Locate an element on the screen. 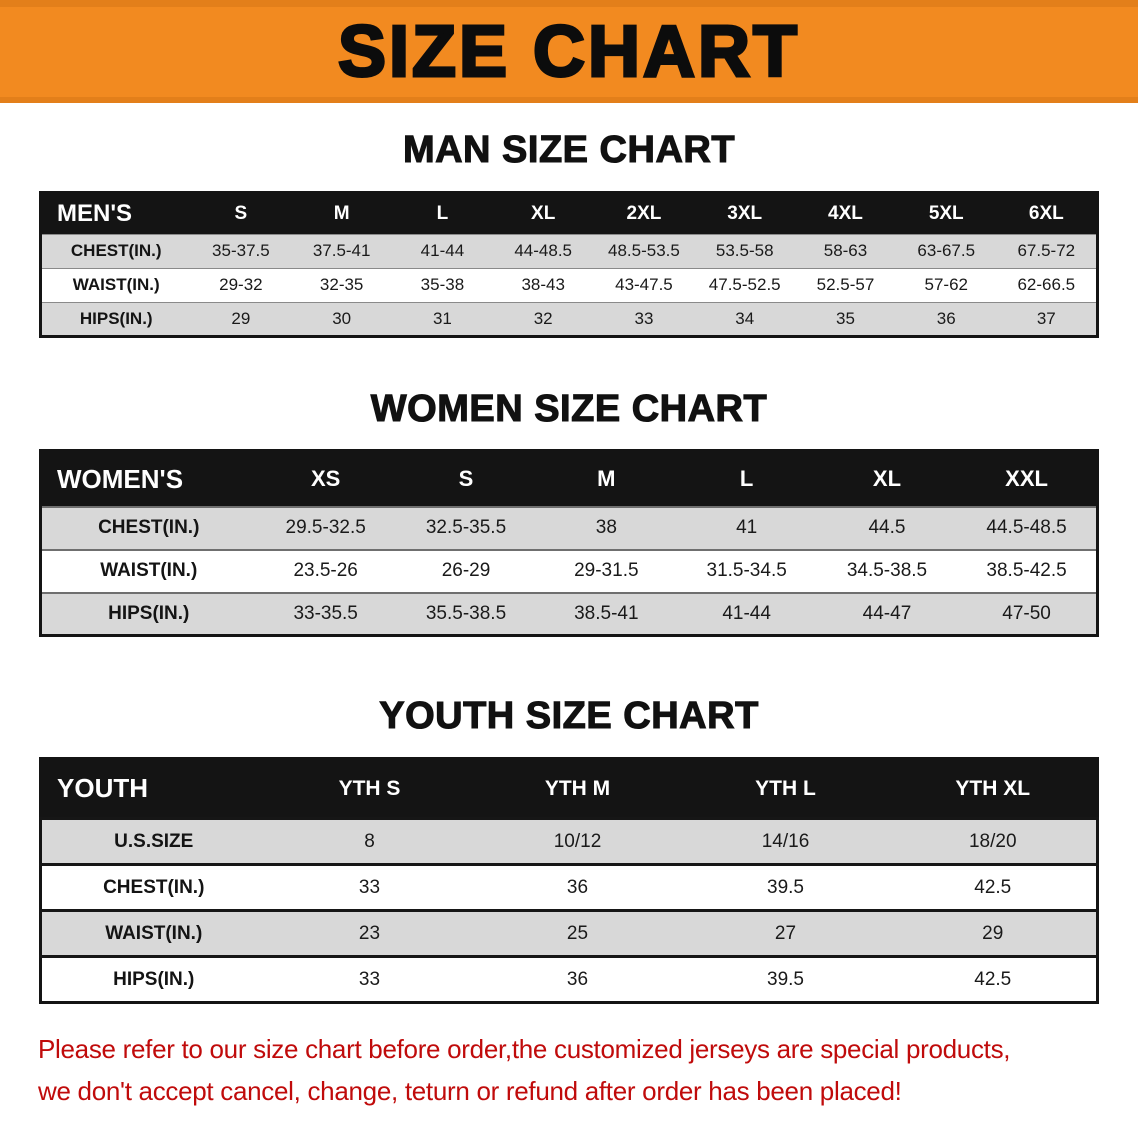 This screenshot has height=1132, width=1138. measure-value: 38-43 is located at coordinates (543, 285).